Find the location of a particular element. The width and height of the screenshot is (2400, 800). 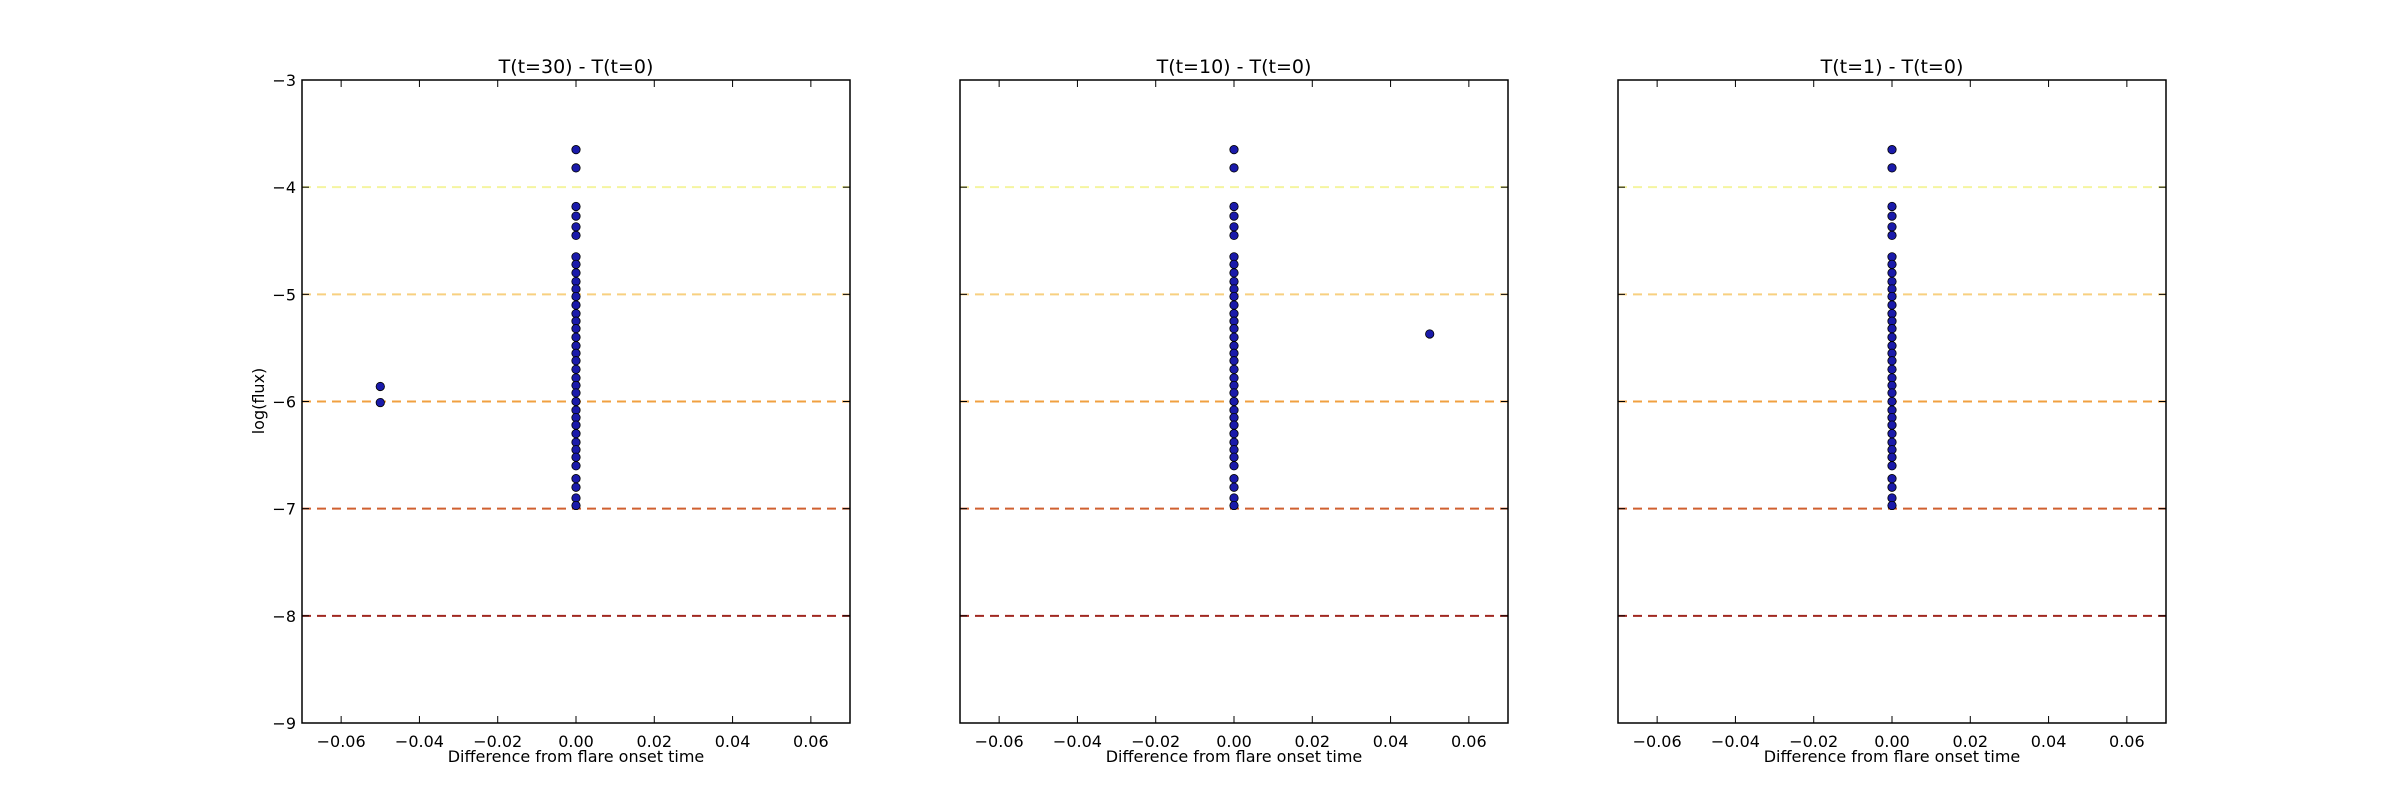

y-tick-label: −5 is located at coordinates (284, 294).